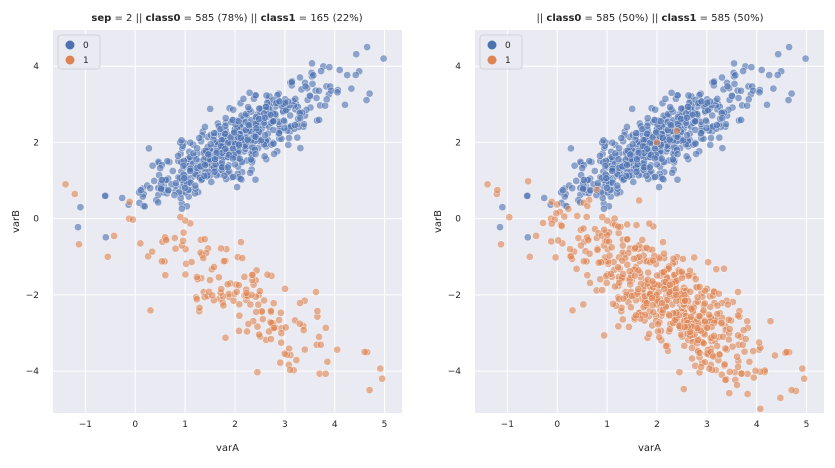 Image resolution: width=835 pixels, height=468 pixels. I want to click on x-tick-label: 5, so click(385, 425).